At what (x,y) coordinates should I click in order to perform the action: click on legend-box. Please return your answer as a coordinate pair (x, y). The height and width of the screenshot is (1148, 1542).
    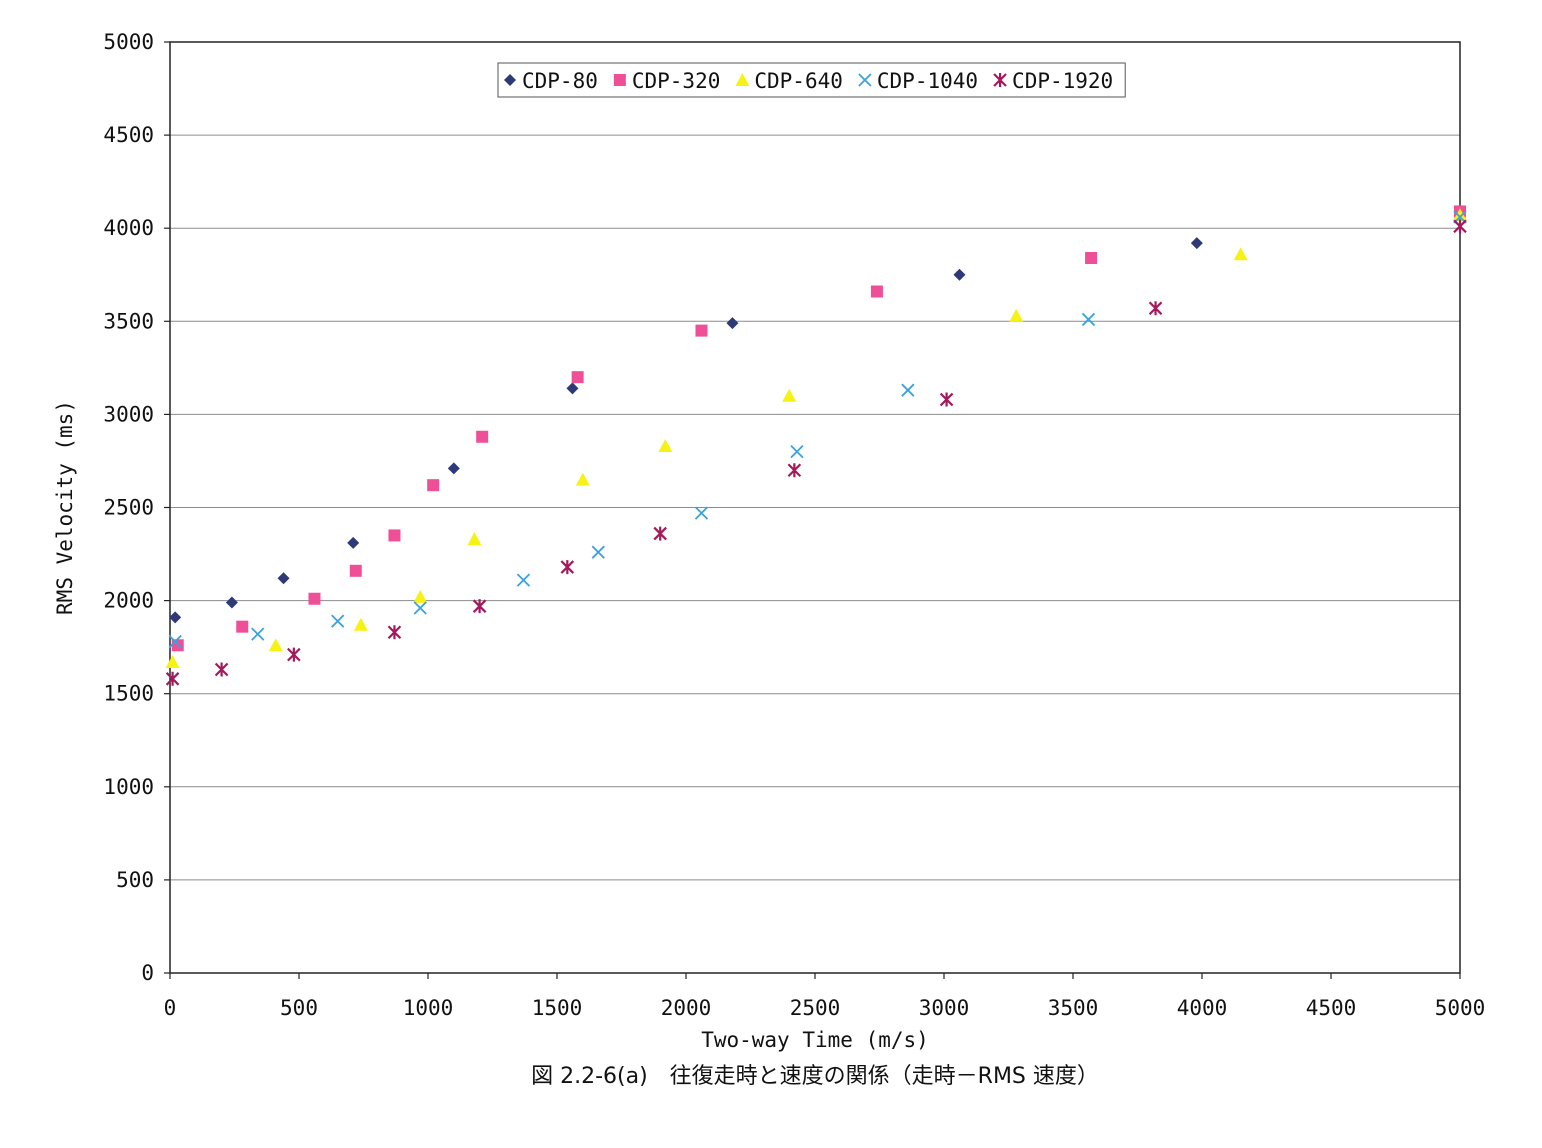
    Looking at the image, I should click on (811, 80).